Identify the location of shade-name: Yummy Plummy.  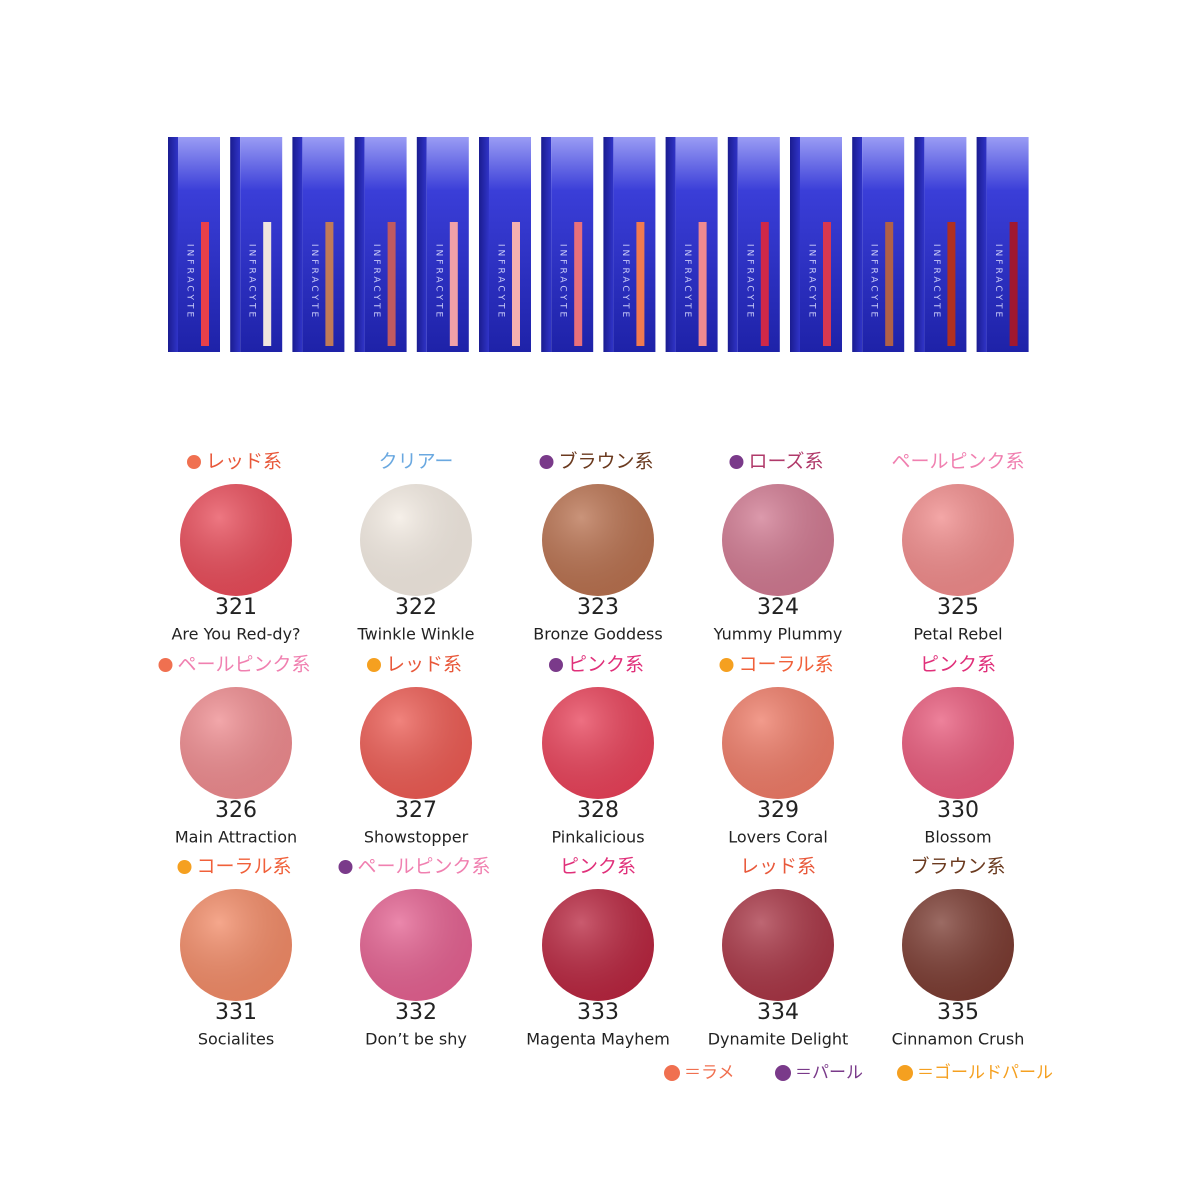
(778, 634).